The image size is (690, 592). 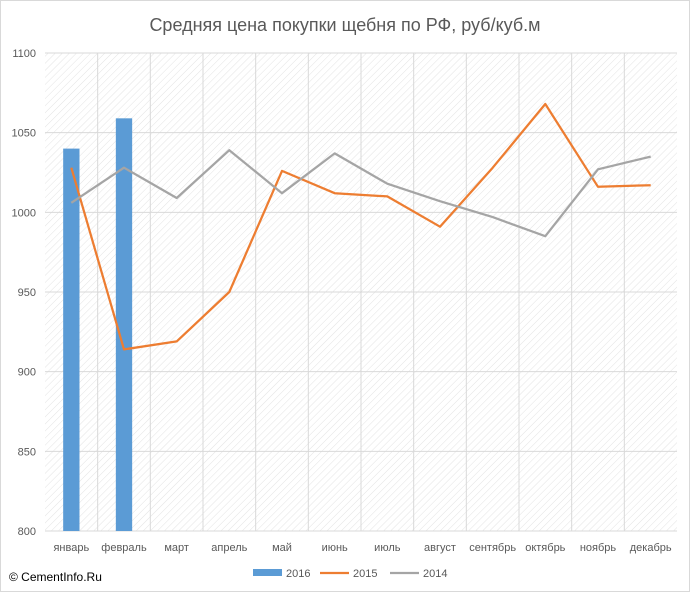 I want to click on y-tick-label: 800, so click(x=27, y=532).